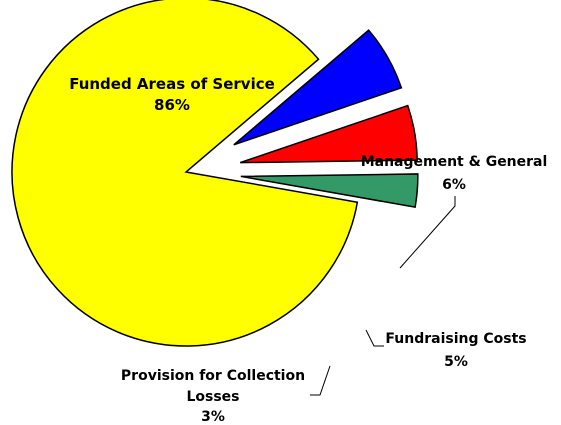 This screenshot has width=561, height=425. I want to click on label-provision-for-collection-line2: Losses, so click(212, 397).